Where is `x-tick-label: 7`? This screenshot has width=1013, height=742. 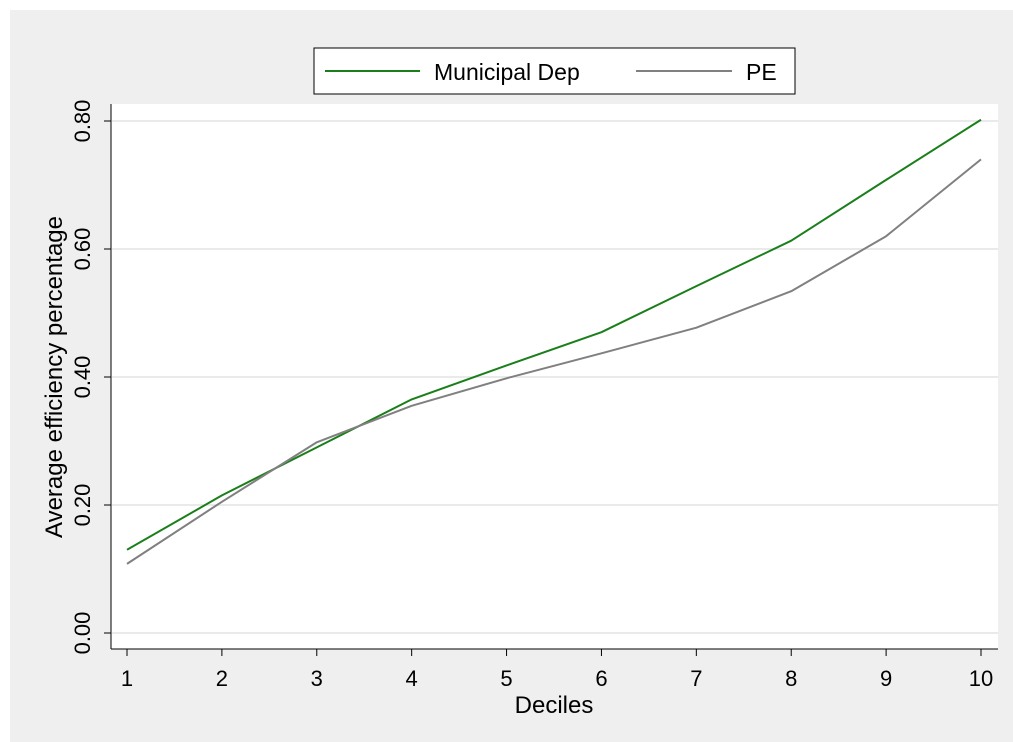 x-tick-label: 7 is located at coordinates (696, 678).